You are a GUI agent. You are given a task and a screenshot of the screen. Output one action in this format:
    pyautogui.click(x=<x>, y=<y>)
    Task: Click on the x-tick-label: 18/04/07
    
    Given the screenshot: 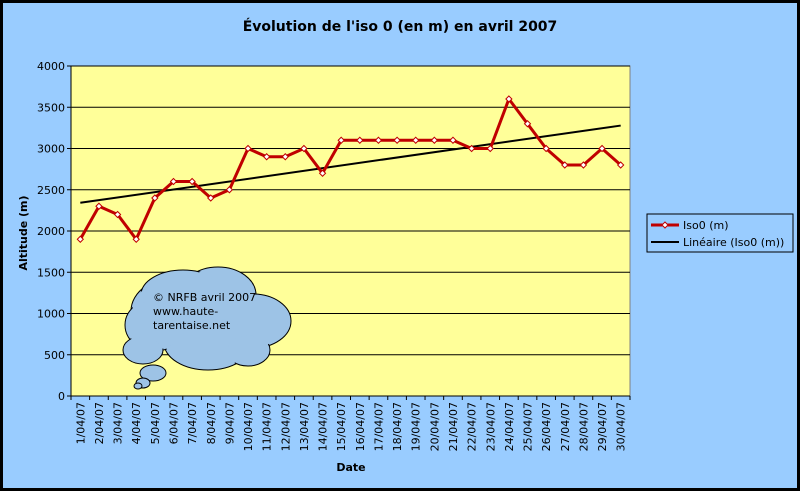 What is the action you would take?
    pyautogui.click(x=397, y=426)
    